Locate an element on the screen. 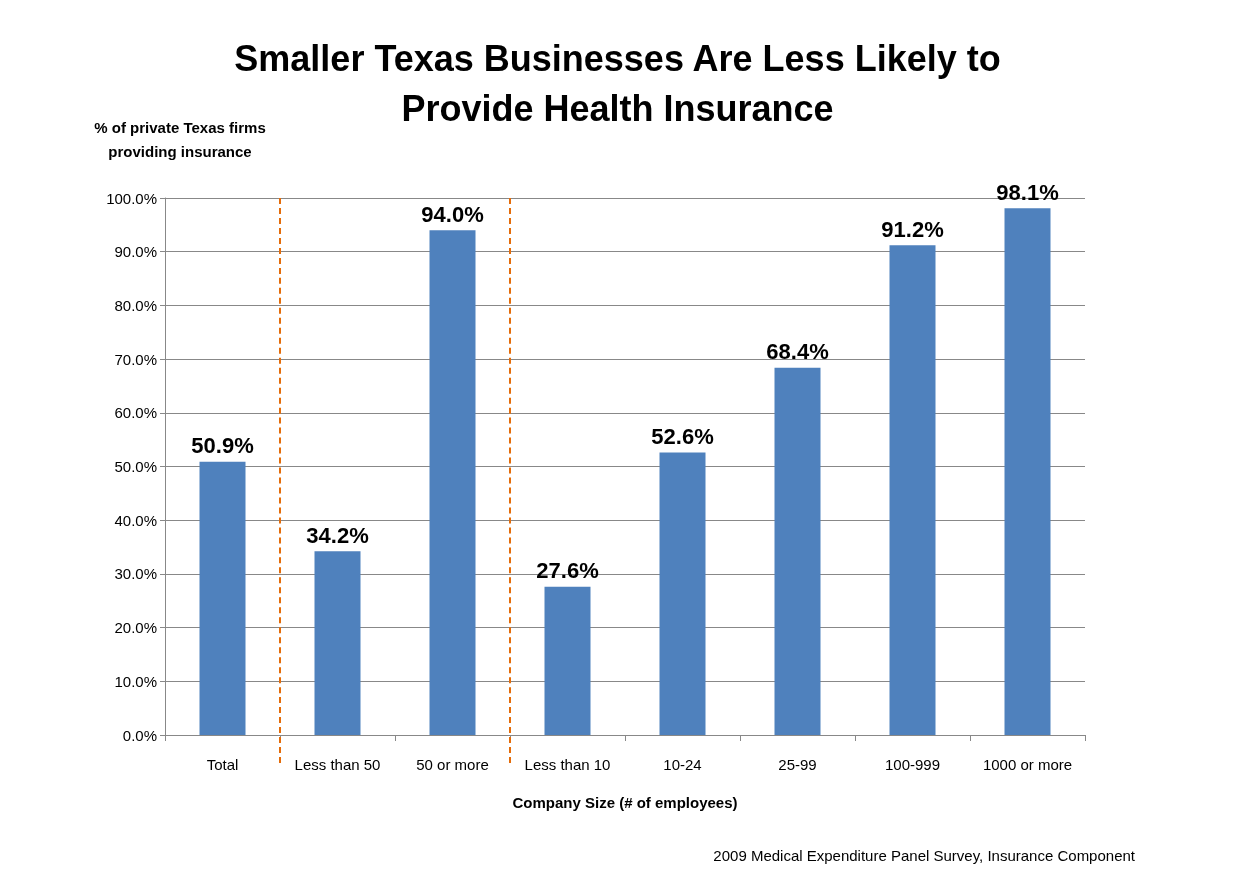 The image size is (1235, 888). data-label: 34.2% is located at coordinates (337, 535).